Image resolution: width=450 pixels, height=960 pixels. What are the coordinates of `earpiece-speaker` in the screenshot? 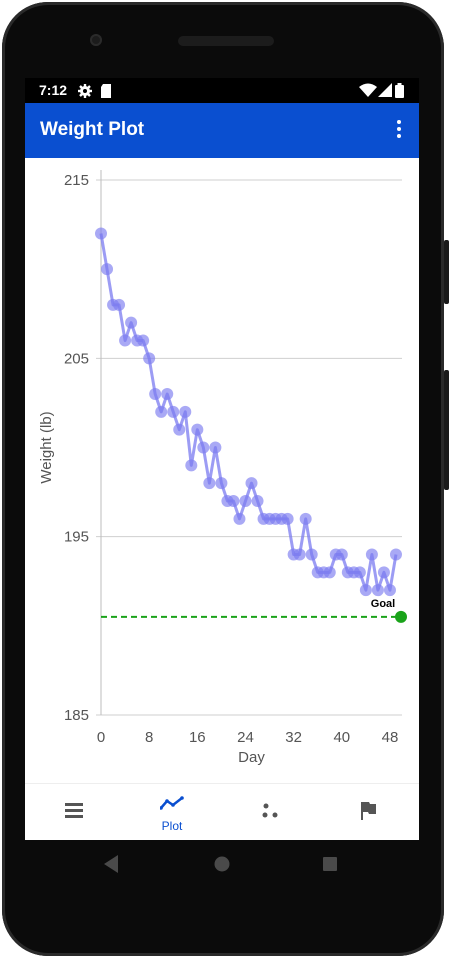 It's located at (226, 41).